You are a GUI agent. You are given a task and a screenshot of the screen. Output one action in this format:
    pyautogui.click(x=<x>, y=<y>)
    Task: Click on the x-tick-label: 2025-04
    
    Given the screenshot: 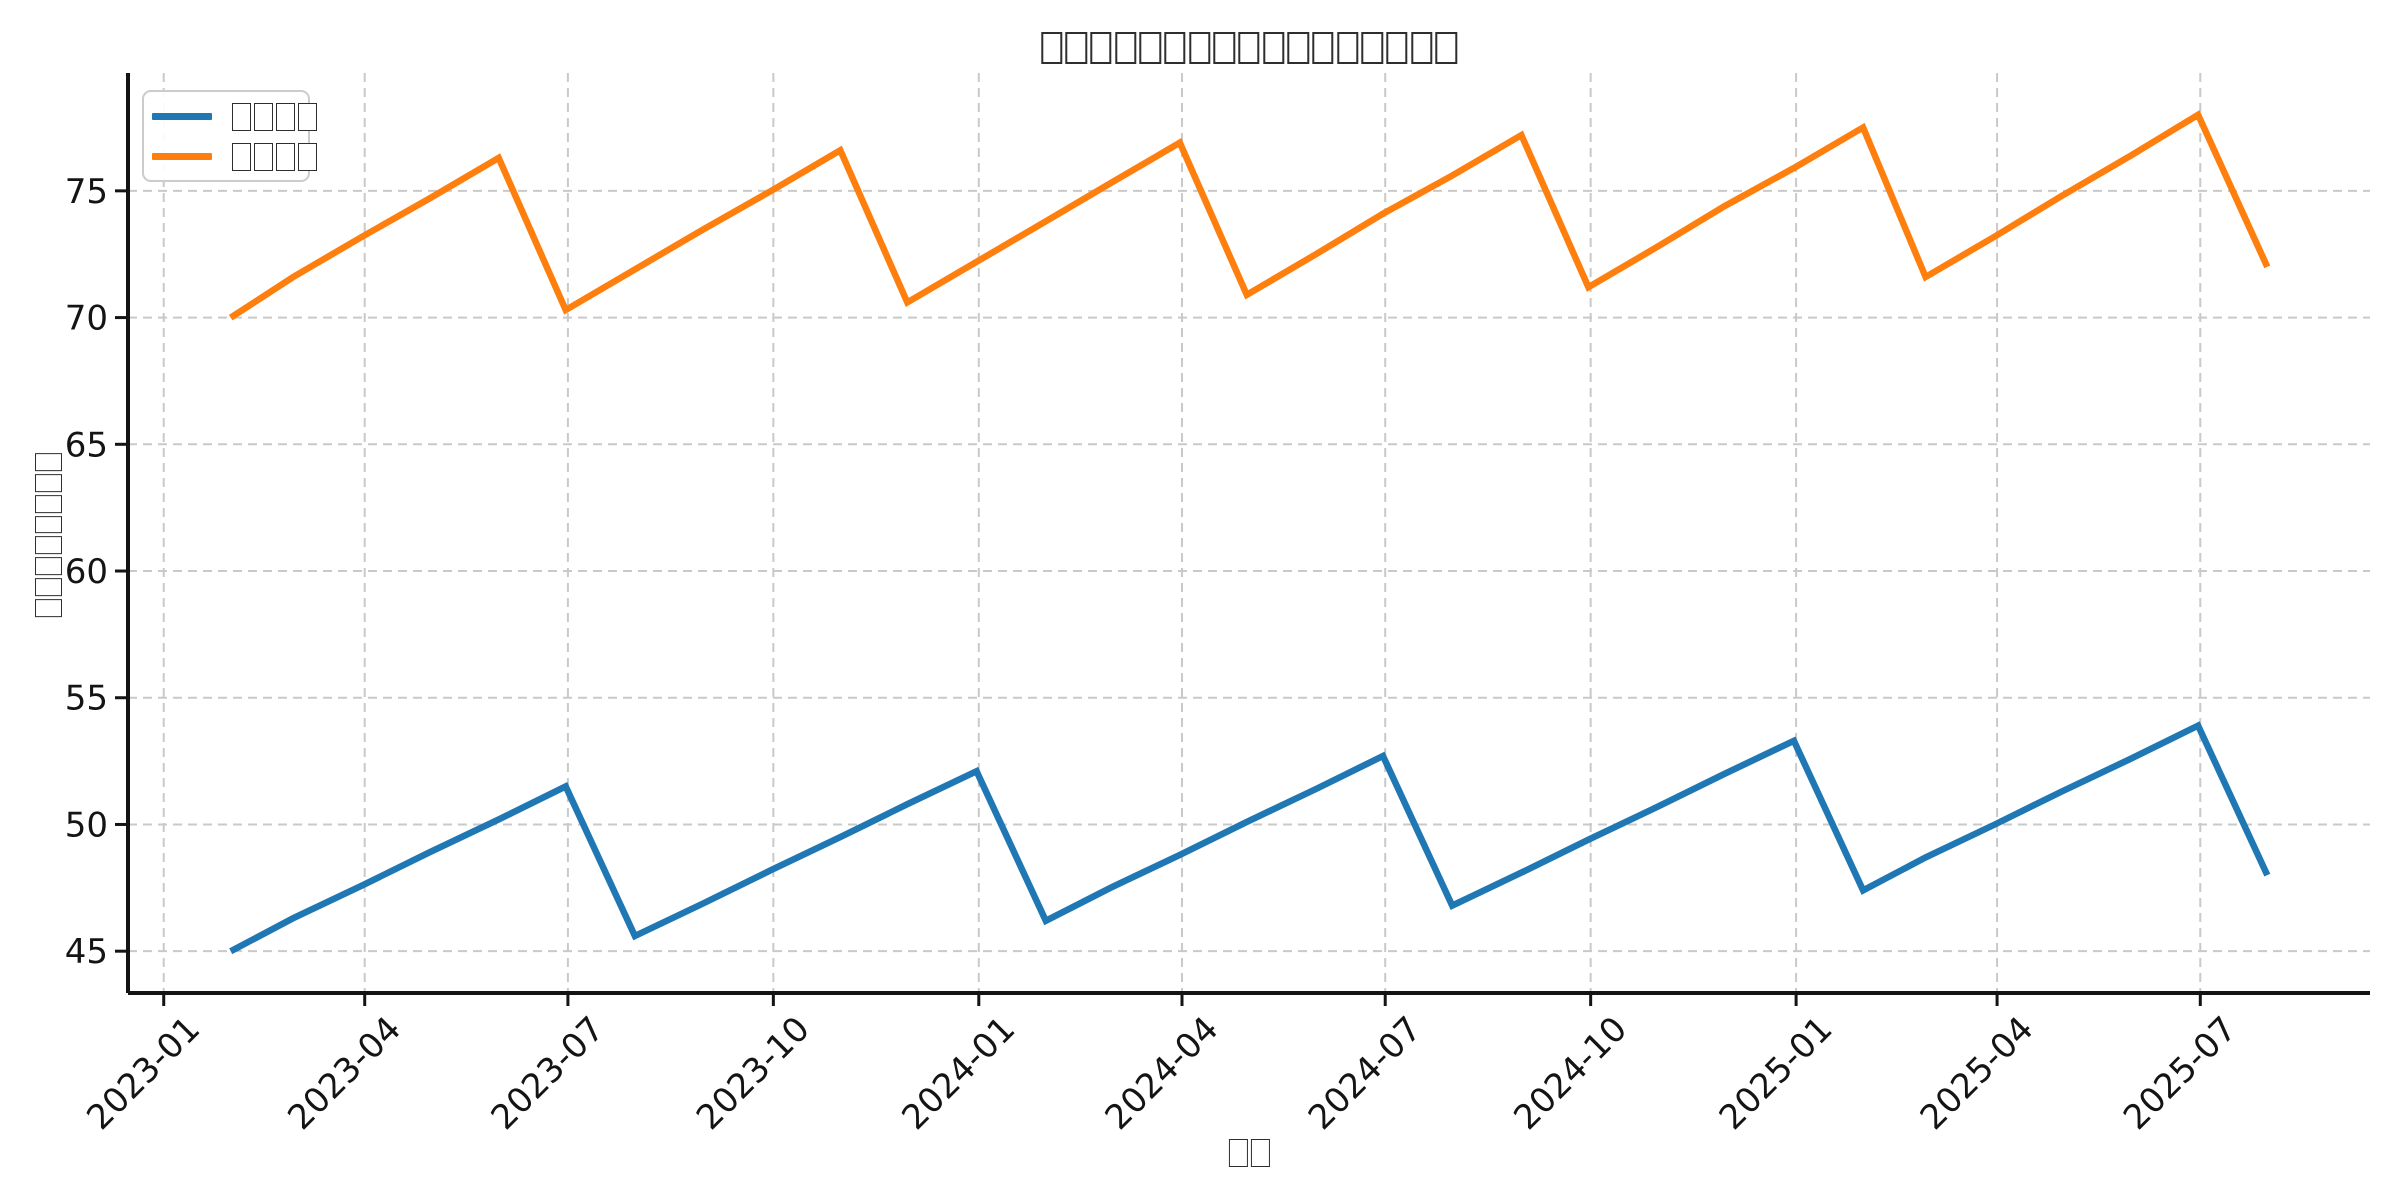 What is the action you would take?
    pyautogui.click(x=1977, y=1073)
    